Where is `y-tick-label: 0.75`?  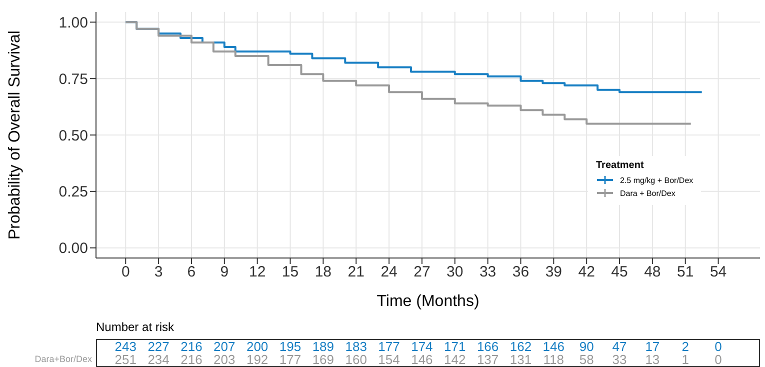 y-tick-label: 0.75 is located at coordinates (73, 79).